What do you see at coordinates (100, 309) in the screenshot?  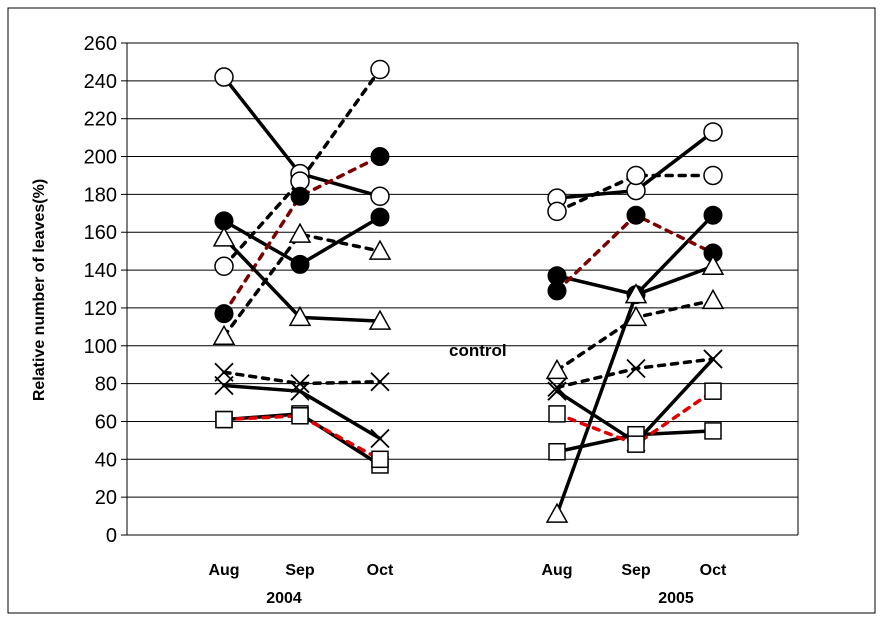 I see `y-tick-label: 120` at bounding box center [100, 309].